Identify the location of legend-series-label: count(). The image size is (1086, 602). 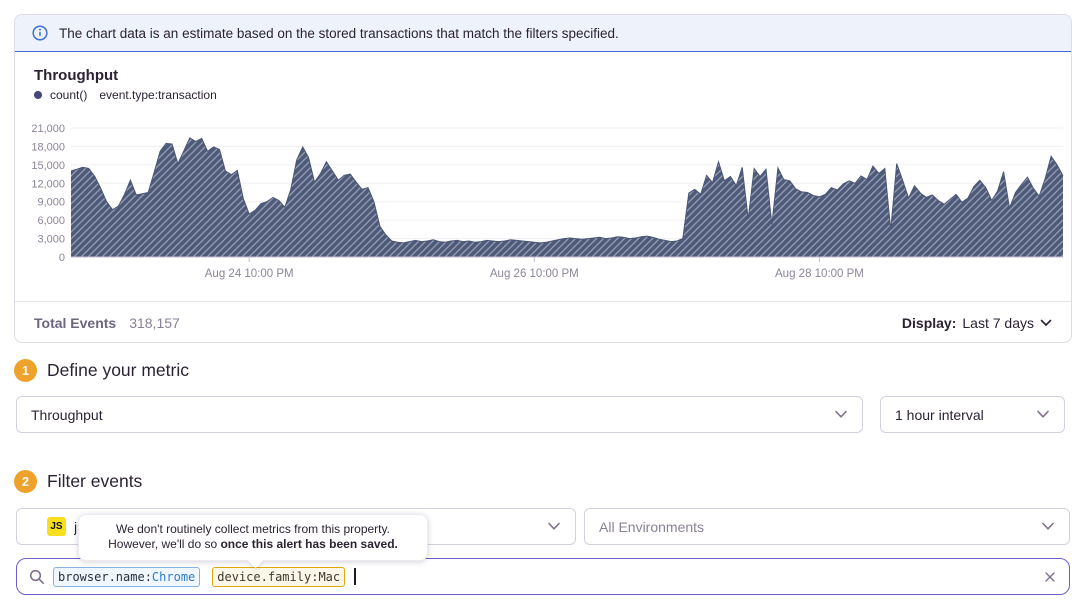
(69, 95).